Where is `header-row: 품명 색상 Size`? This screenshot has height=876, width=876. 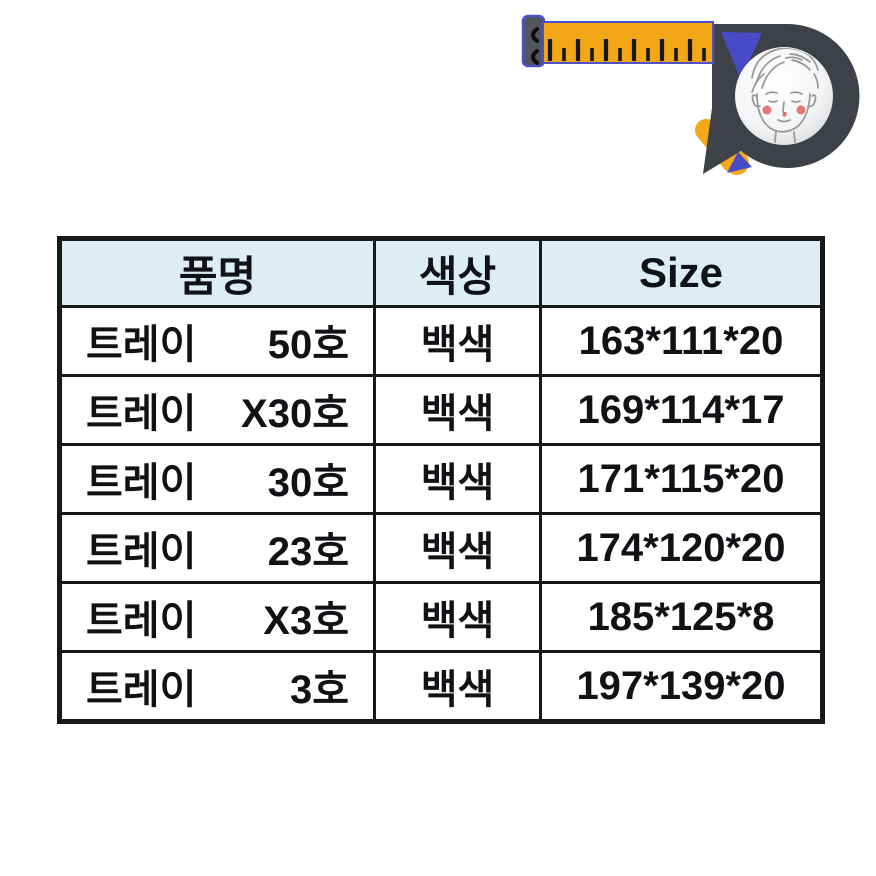
header-row: 품명 색상 Size is located at coordinates (441, 272).